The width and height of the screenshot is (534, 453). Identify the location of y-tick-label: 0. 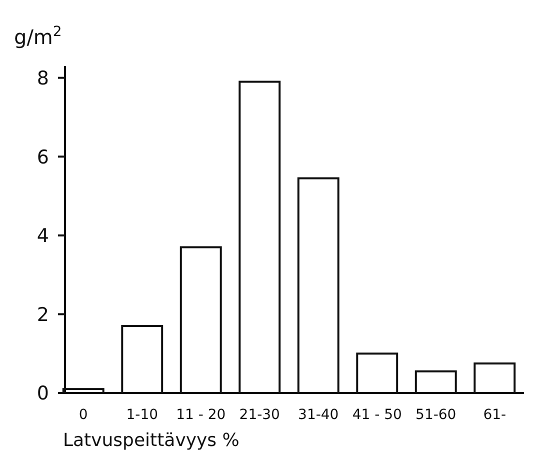
(42, 393).